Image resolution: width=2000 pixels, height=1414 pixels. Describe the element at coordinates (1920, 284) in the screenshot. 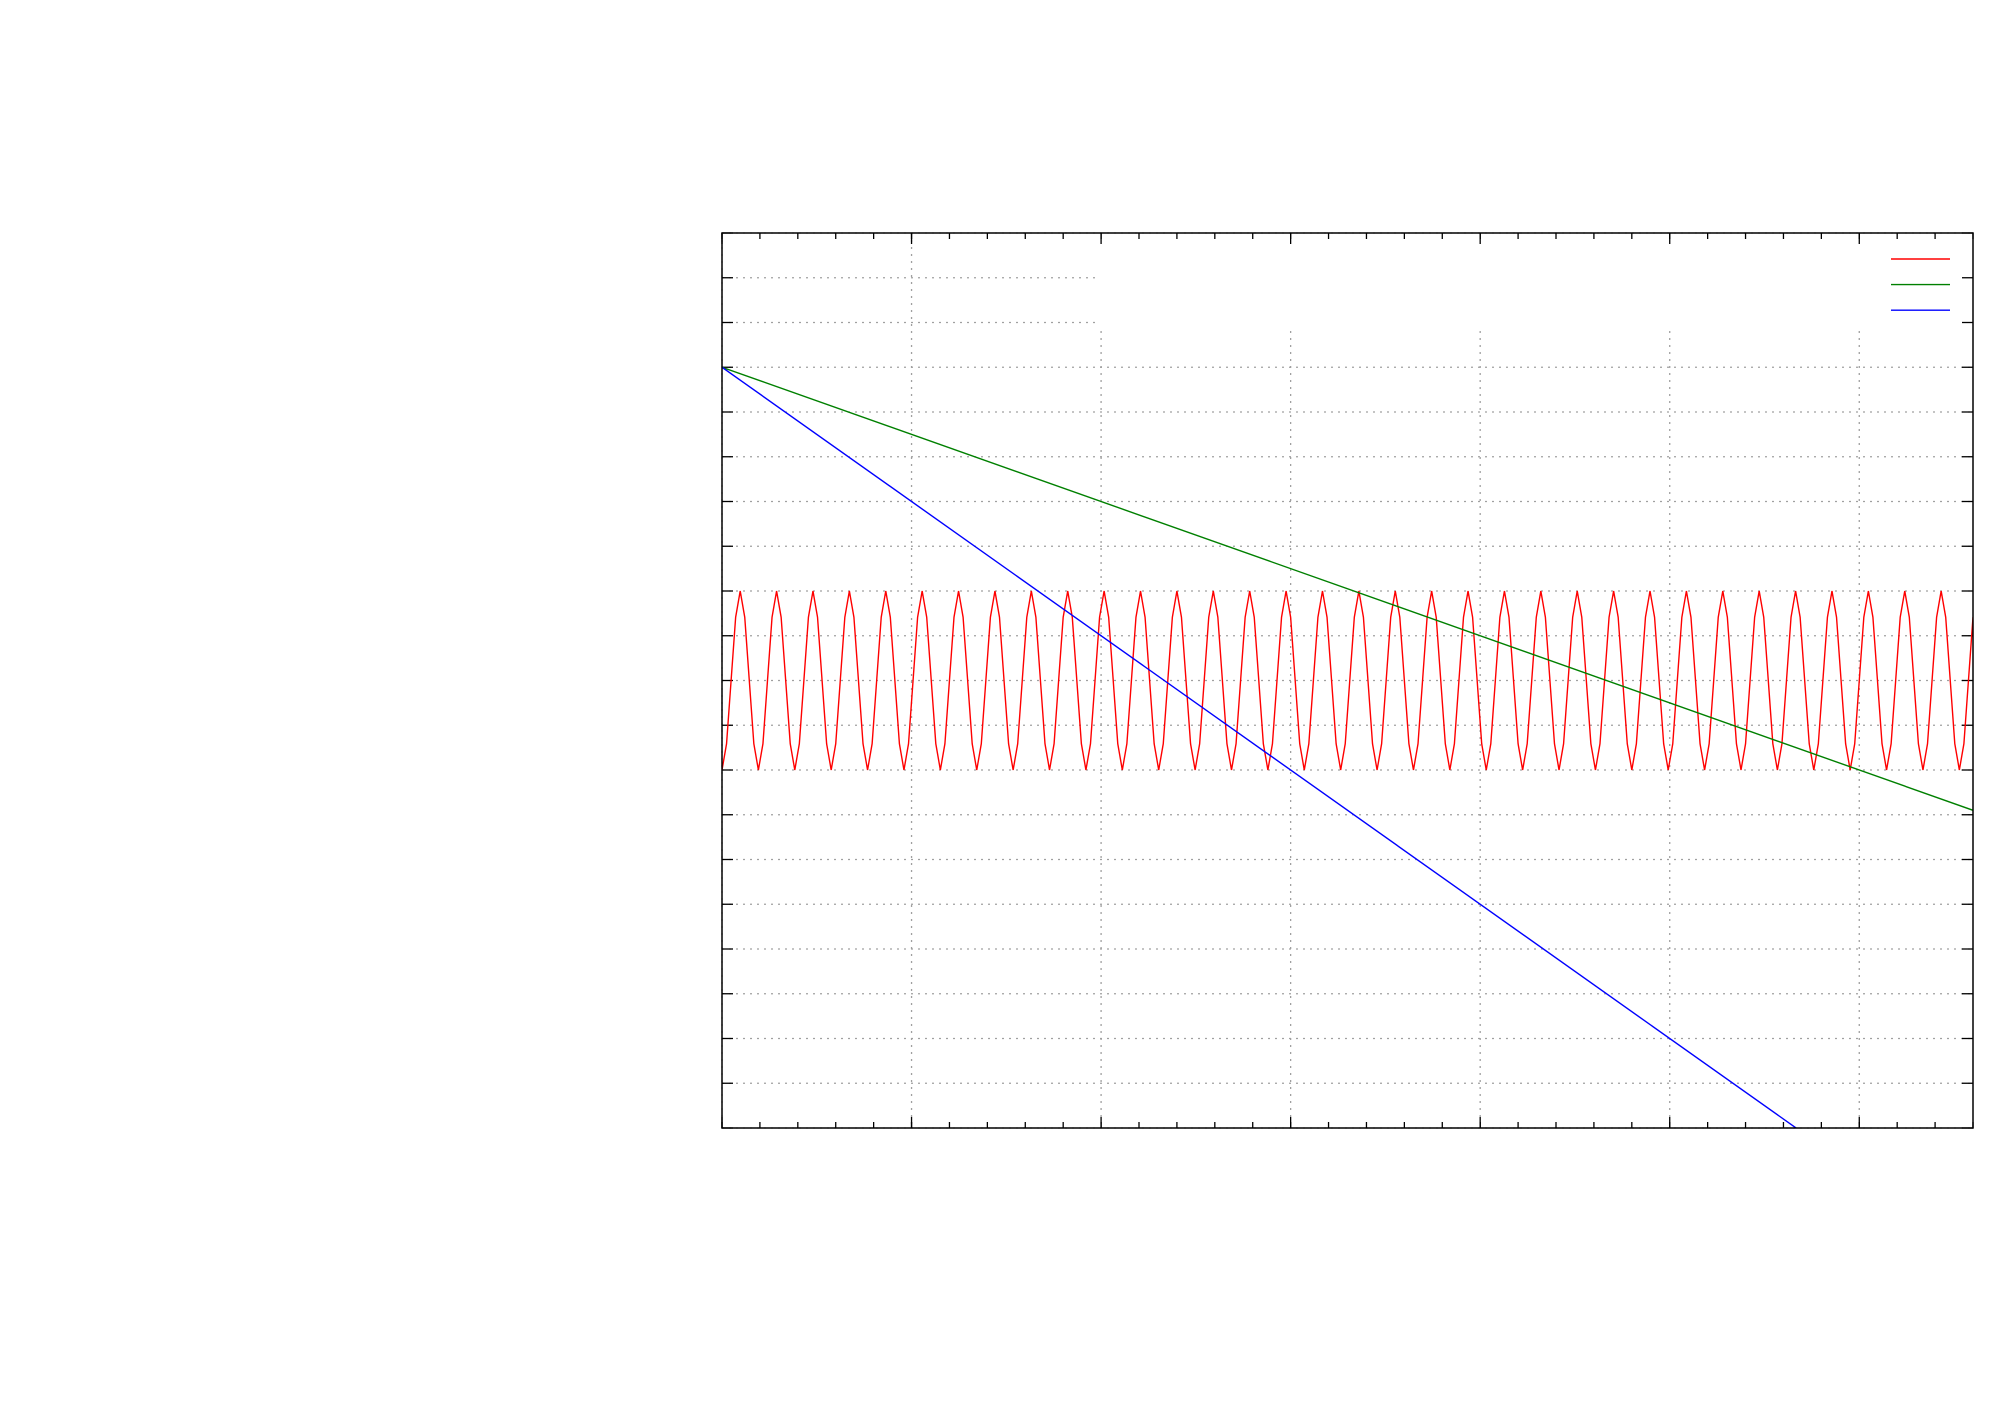

I see `legend` at that location.